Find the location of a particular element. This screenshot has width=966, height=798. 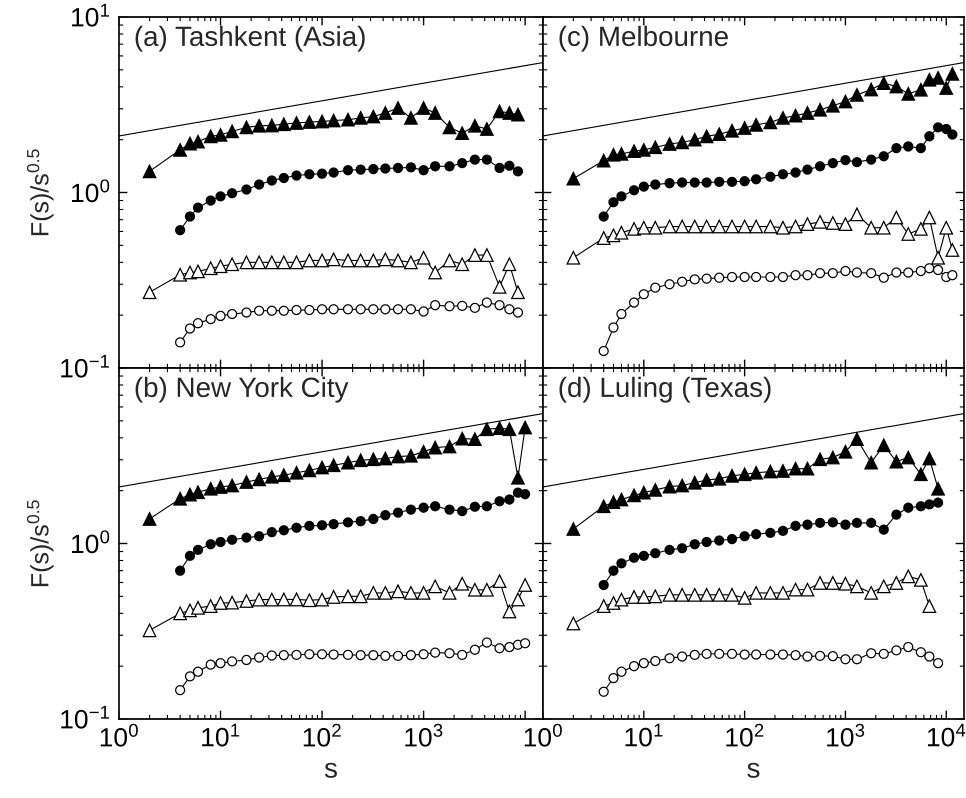

chart-title: (b) New York City is located at coordinates (242, 389).